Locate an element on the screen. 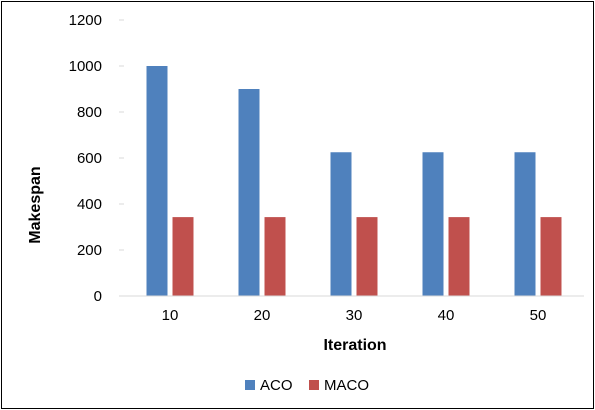 This screenshot has height=410, width=595. x-tick-label: 20 is located at coordinates (262, 315).